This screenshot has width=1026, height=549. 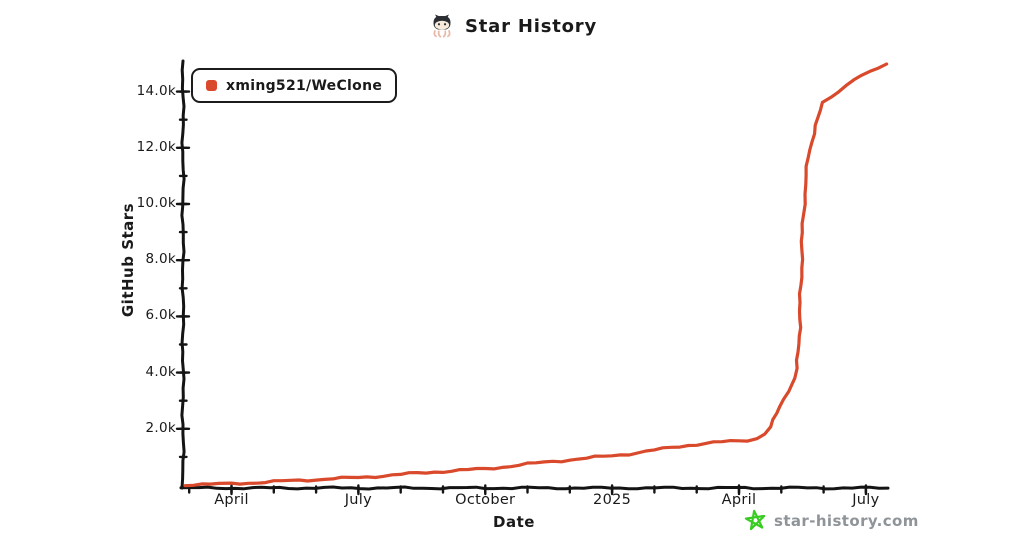 I want to click on x-tick-label: October, so click(x=485, y=500).